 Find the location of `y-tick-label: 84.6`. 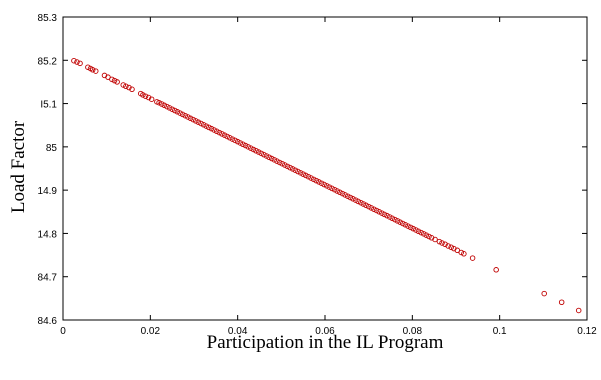

y-tick-label: 84.6 is located at coordinates (48, 321).